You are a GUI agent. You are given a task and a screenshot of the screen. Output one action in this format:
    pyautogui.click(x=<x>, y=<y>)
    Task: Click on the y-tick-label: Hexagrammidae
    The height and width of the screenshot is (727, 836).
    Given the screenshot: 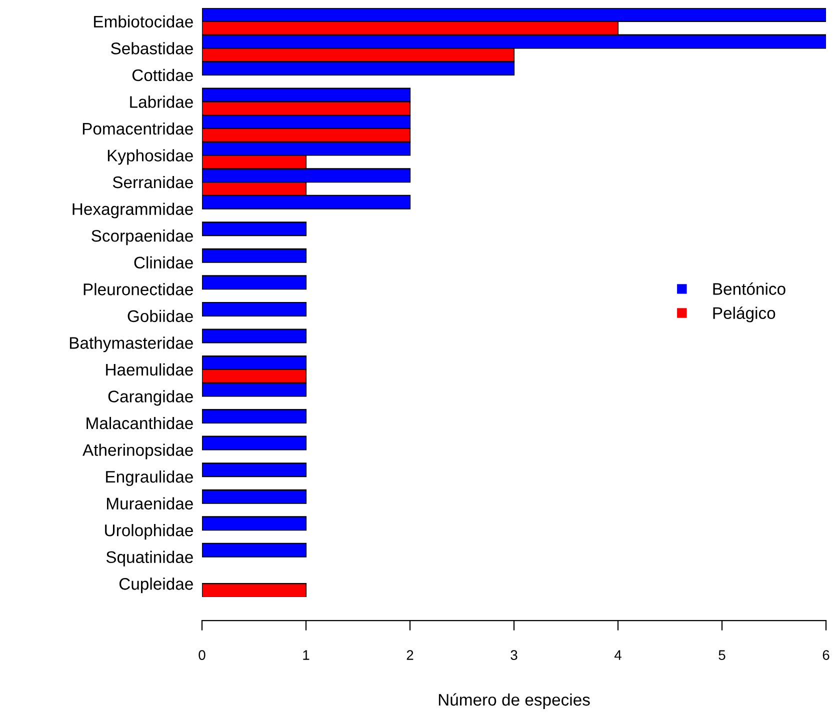 What is the action you would take?
    pyautogui.click(x=132, y=210)
    